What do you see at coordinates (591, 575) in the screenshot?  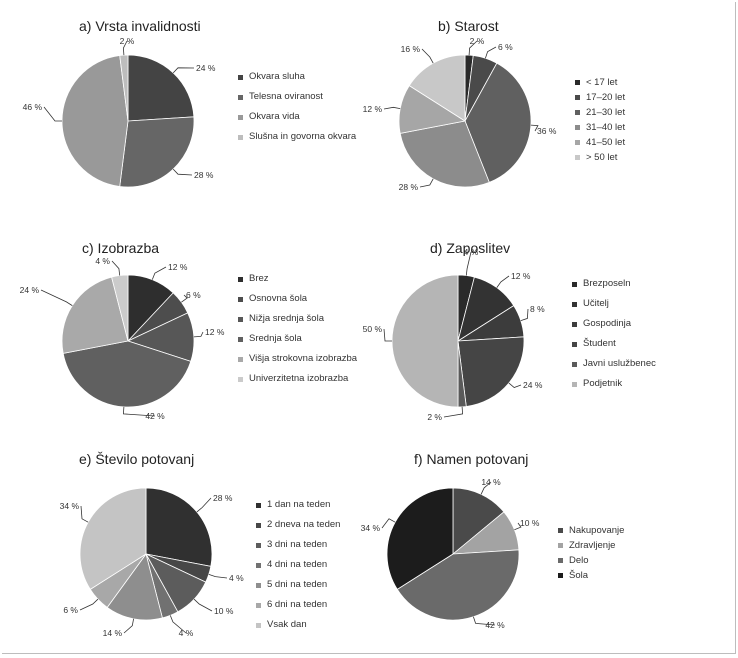 I see `legend-item: Šola` at bounding box center [591, 575].